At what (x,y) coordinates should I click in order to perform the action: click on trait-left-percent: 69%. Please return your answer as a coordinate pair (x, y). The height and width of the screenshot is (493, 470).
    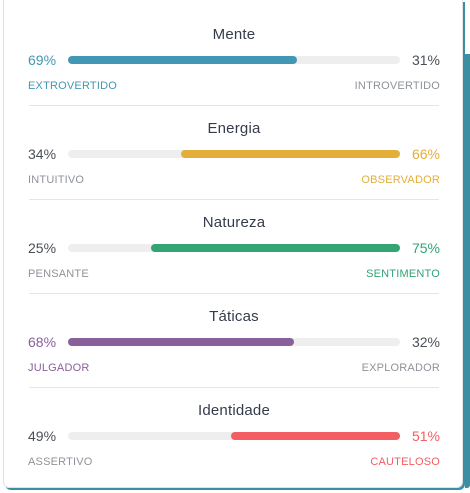
    Looking at the image, I should click on (42, 60).